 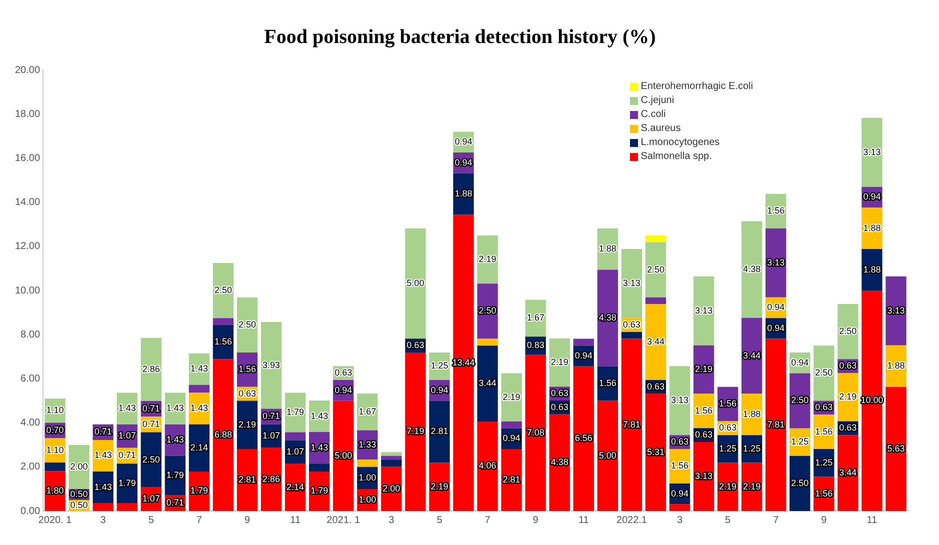 What do you see at coordinates (660, 129) in the screenshot?
I see `legend-label: S.aureus` at bounding box center [660, 129].